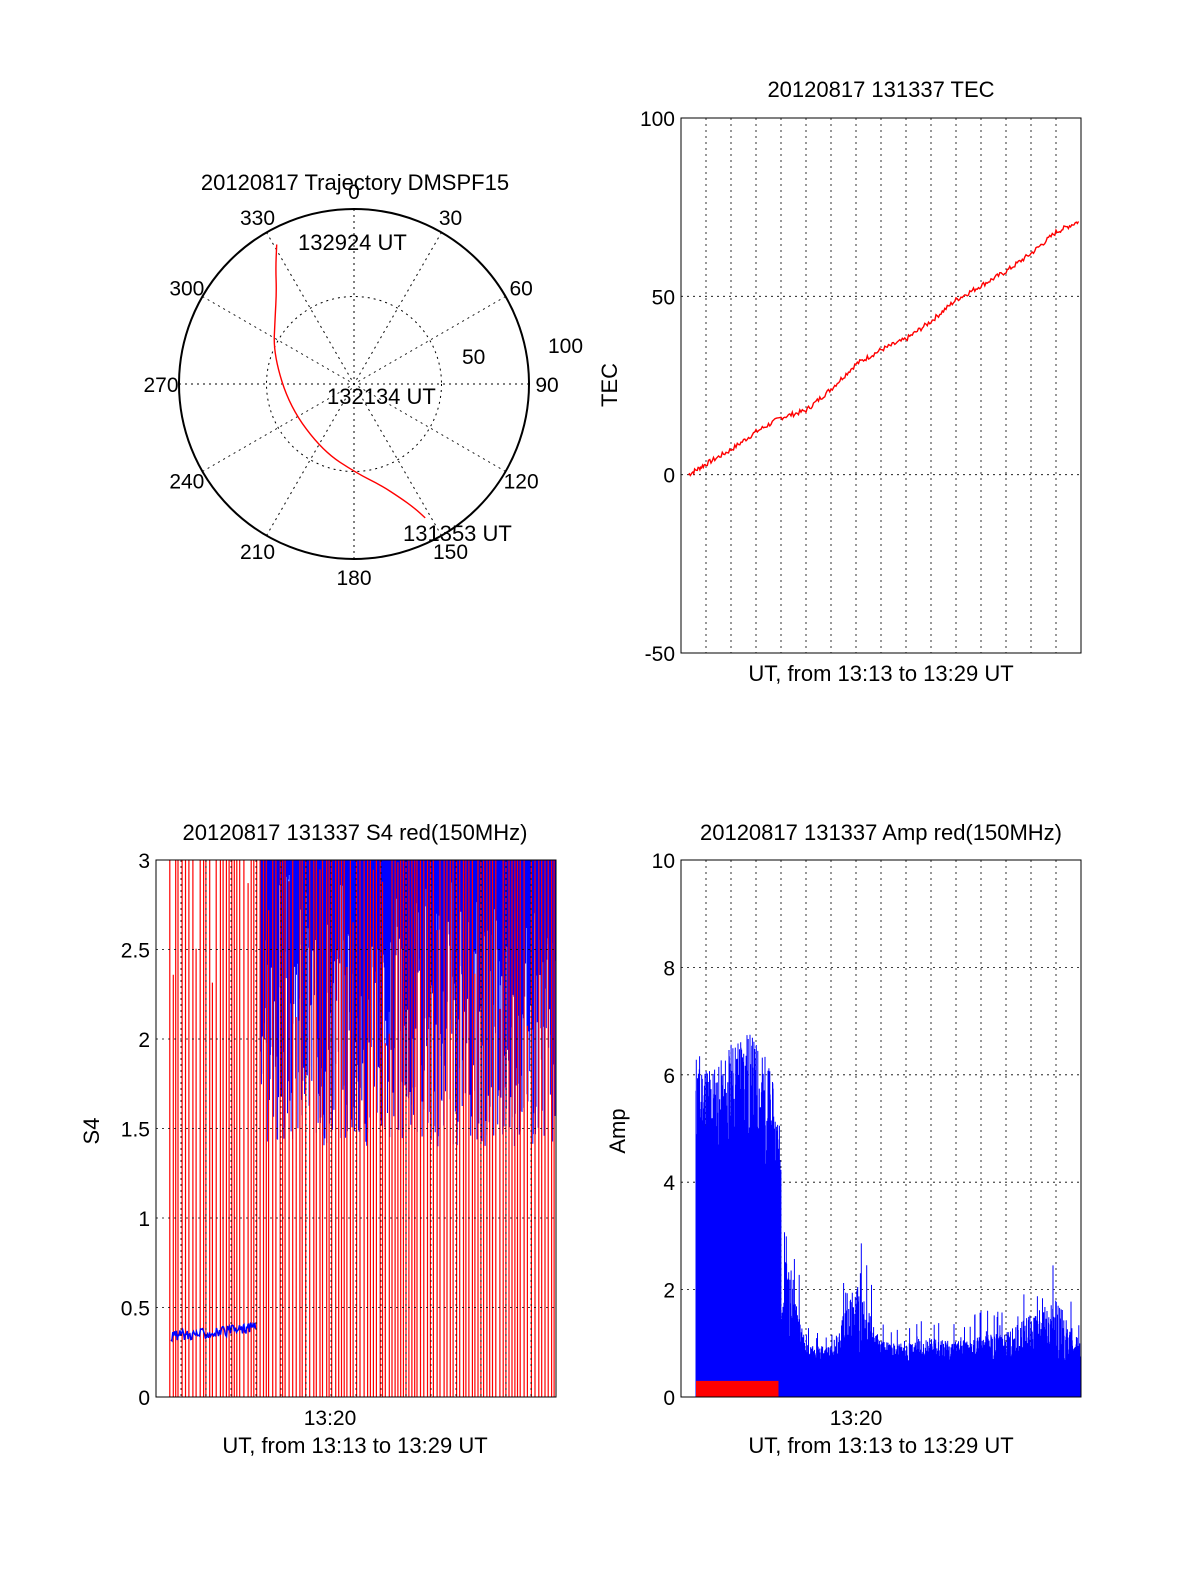 The width and height of the screenshot is (1200, 1575). I want to click on polar-angle-label-300: 300, so click(186, 289).